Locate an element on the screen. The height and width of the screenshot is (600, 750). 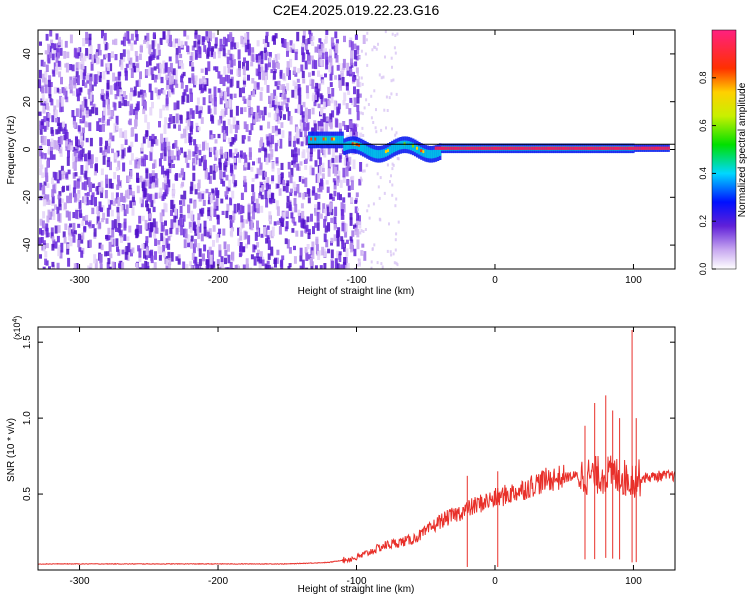
x-tick-label: -300 is located at coordinates (80, 280).